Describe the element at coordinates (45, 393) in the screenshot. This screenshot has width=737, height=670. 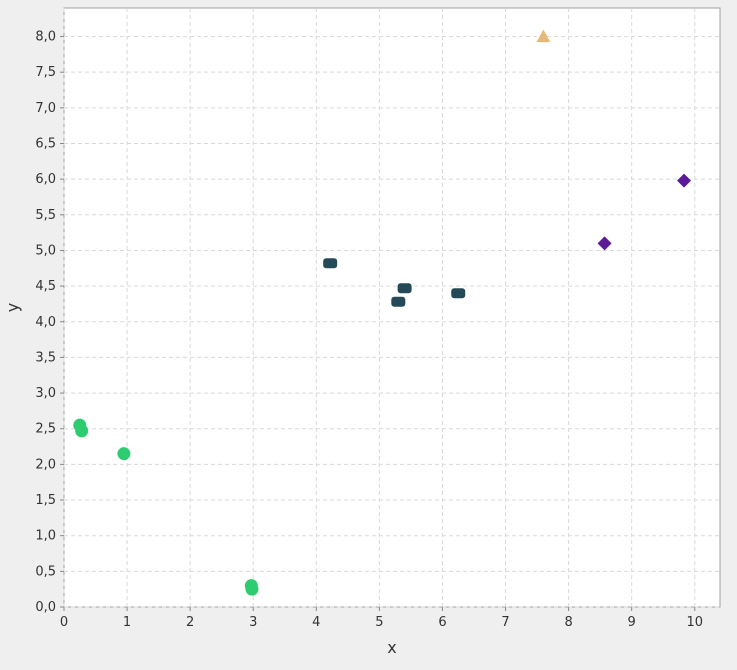
I see `y-tick-label: 3,0` at that location.